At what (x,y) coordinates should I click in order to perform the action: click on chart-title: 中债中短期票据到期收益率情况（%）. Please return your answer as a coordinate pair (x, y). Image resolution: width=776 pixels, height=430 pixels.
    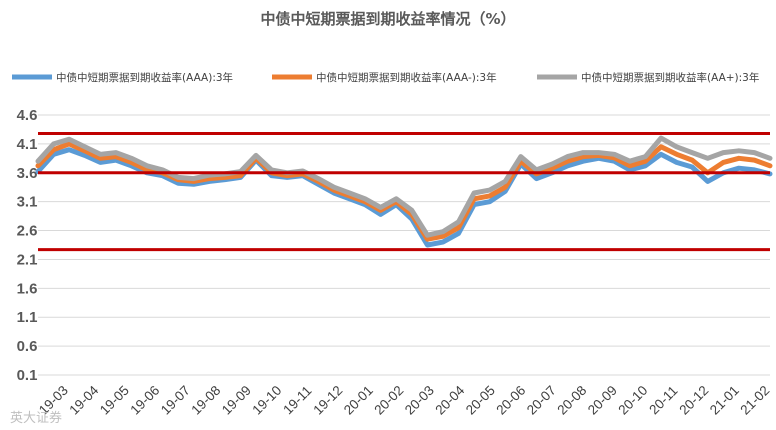
    Looking at the image, I should click on (387, 19).